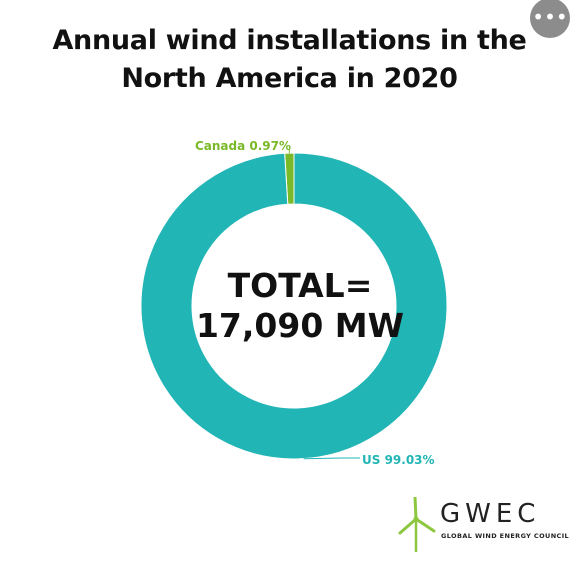 This screenshot has width=579, height=562. Describe the element at coordinates (300, 325) in the screenshot. I see `total-value: 17,090 MW` at that location.